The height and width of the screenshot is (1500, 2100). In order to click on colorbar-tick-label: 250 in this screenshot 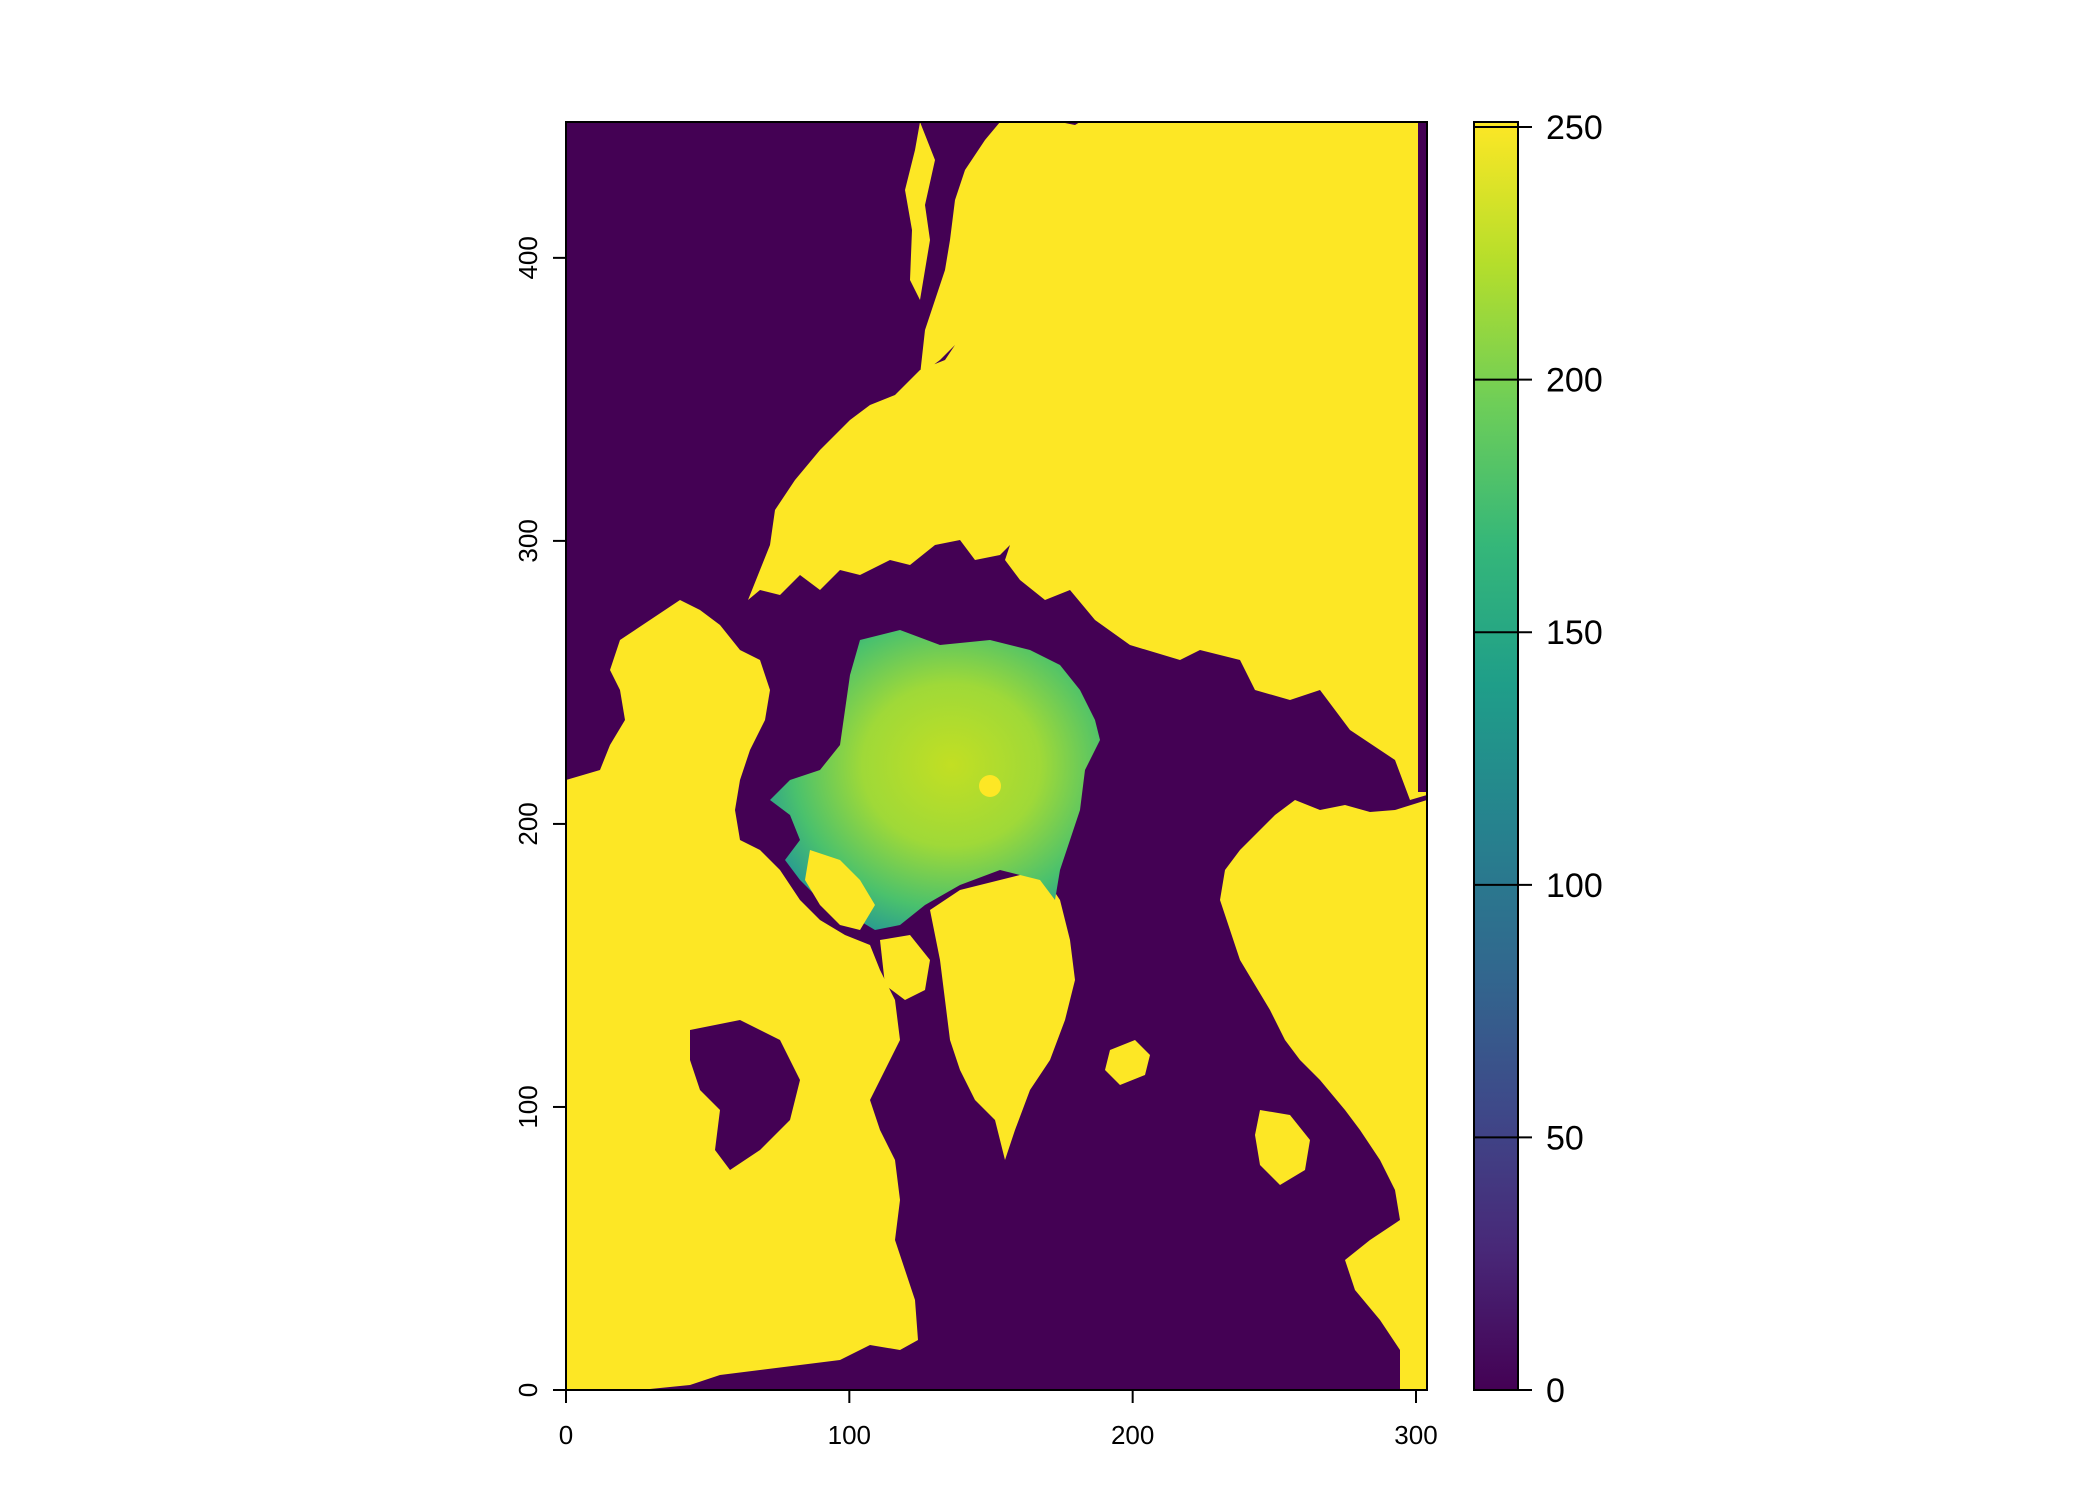, I will do `click(1574, 128)`.